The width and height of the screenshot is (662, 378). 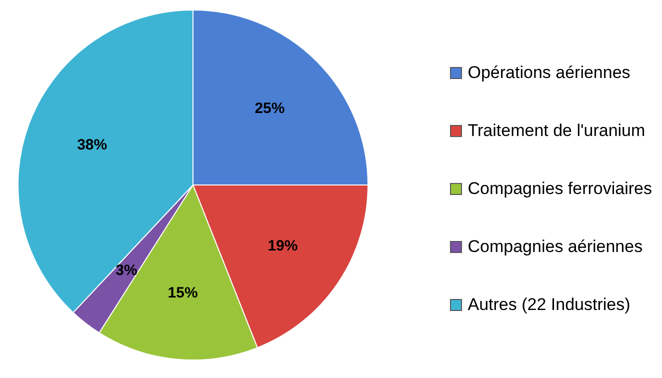 What do you see at coordinates (269, 108) in the screenshot?
I see `data-label: 25%` at bounding box center [269, 108].